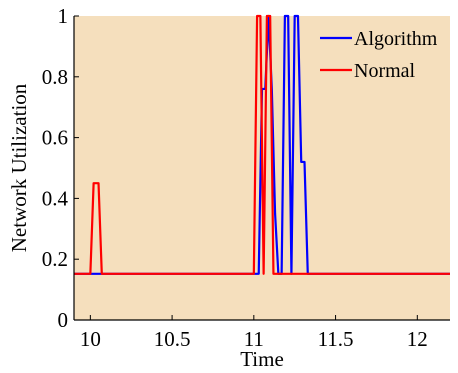  I want to click on x-tick-label: 10.5, so click(172, 339).